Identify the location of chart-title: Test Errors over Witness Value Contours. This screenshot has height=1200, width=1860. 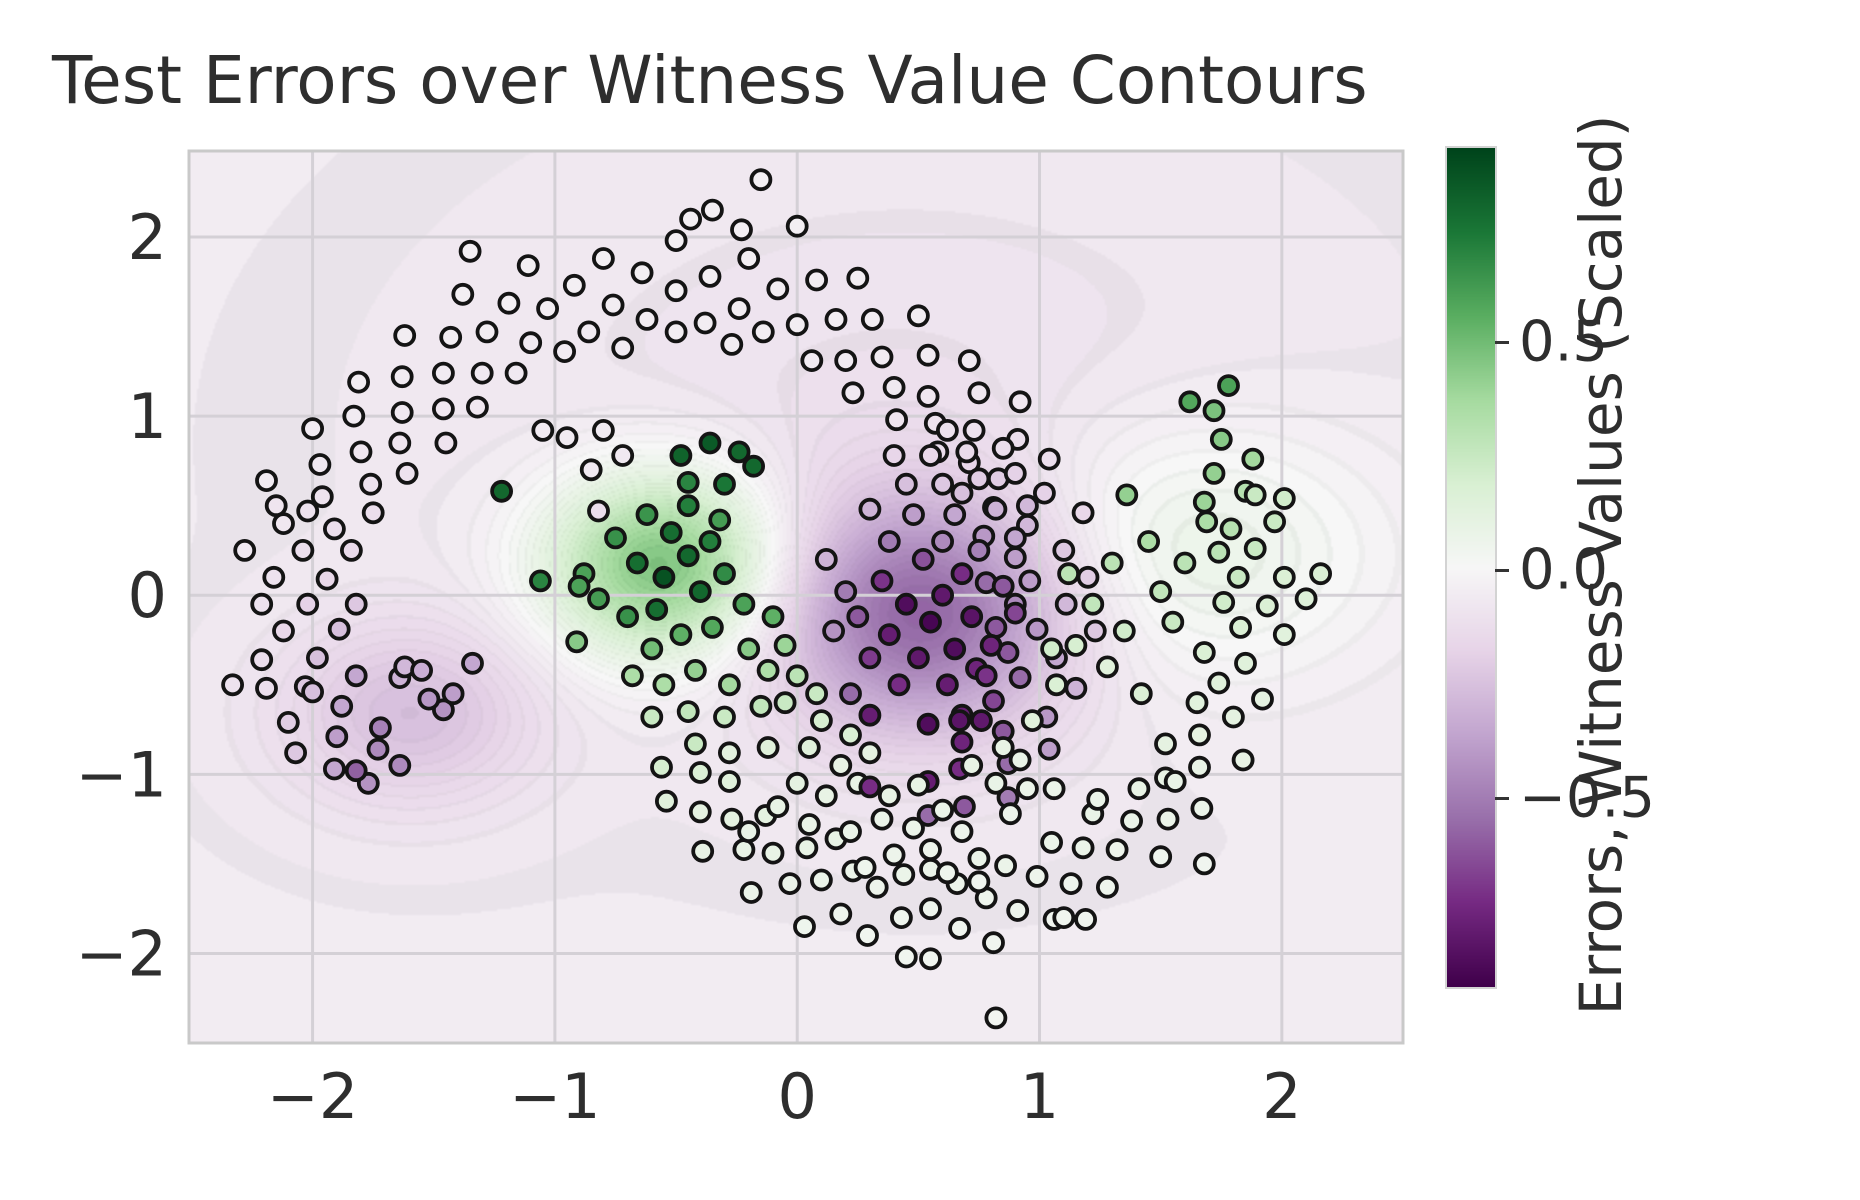
(710, 80).